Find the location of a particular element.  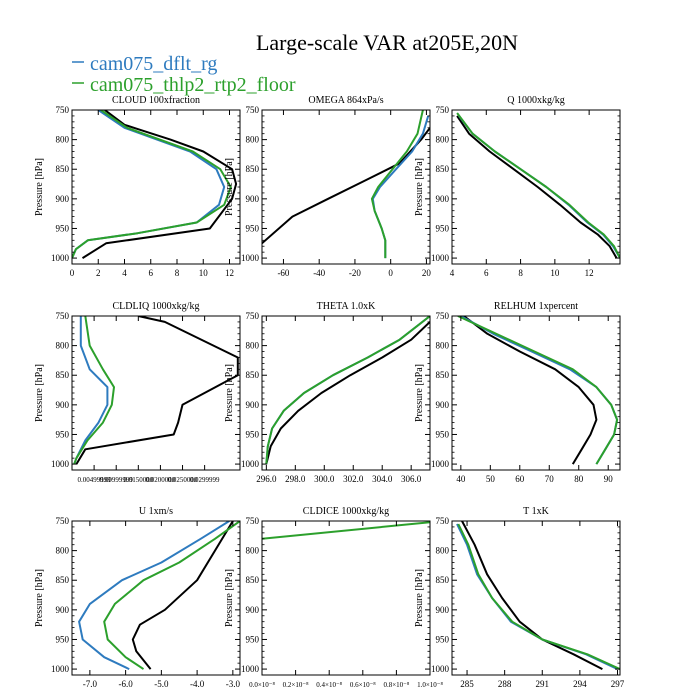

legend-label-thlp2: cam075_thlp2_rtp2_floor is located at coordinates (193, 85).